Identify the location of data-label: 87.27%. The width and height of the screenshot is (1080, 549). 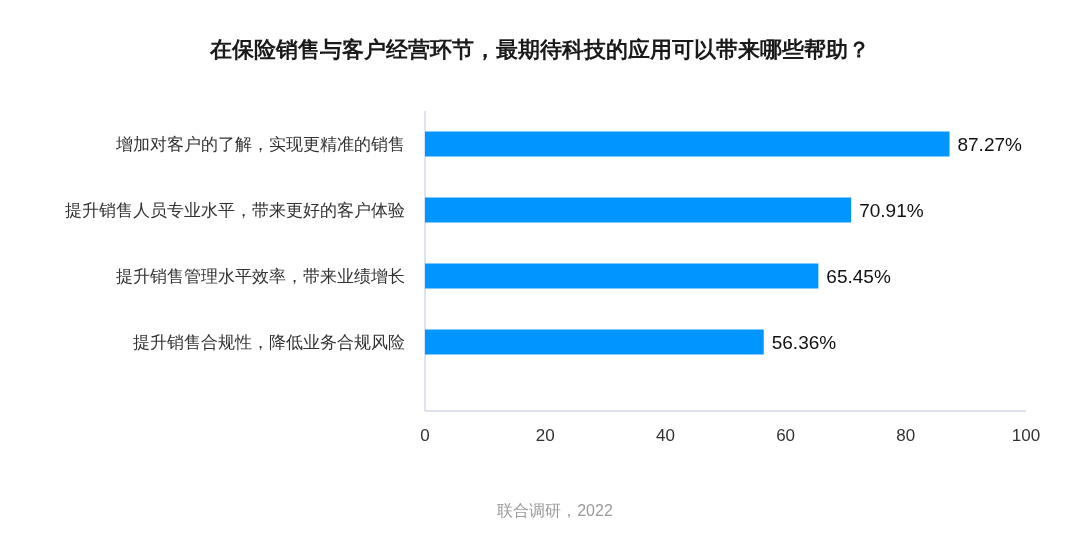
(989, 144).